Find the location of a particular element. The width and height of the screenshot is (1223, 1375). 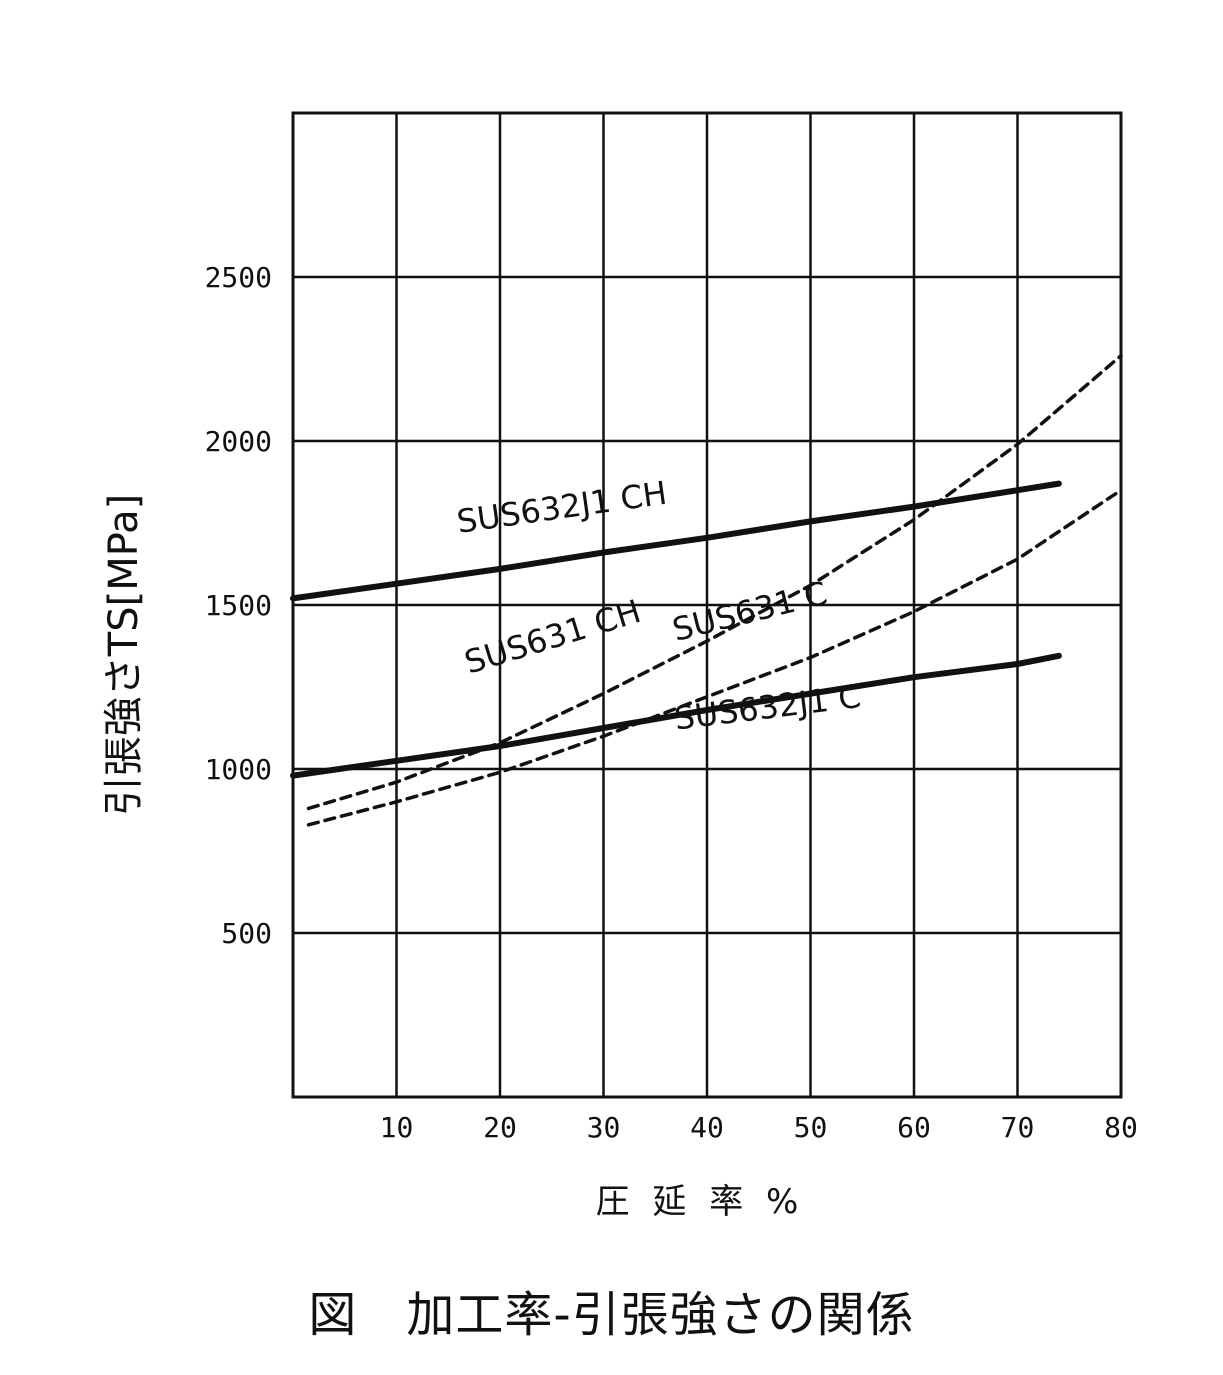

y-tick-label: 2500 is located at coordinates (238, 277).